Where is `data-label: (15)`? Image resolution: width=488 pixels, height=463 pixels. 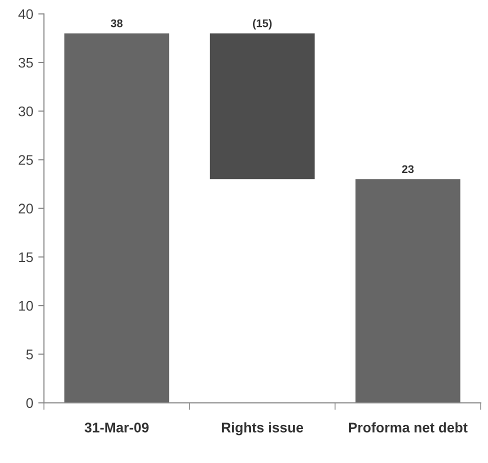 data-label: (15) is located at coordinates (262, 24).